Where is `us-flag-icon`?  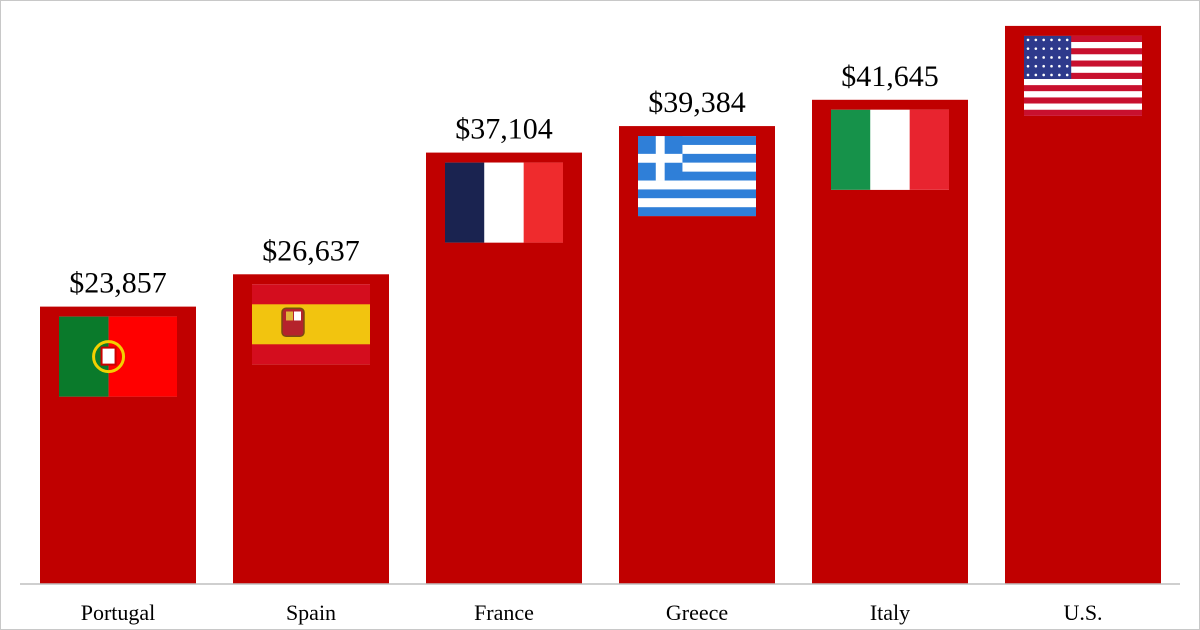
us-flag-icon is located at coordinates (1083, 75).